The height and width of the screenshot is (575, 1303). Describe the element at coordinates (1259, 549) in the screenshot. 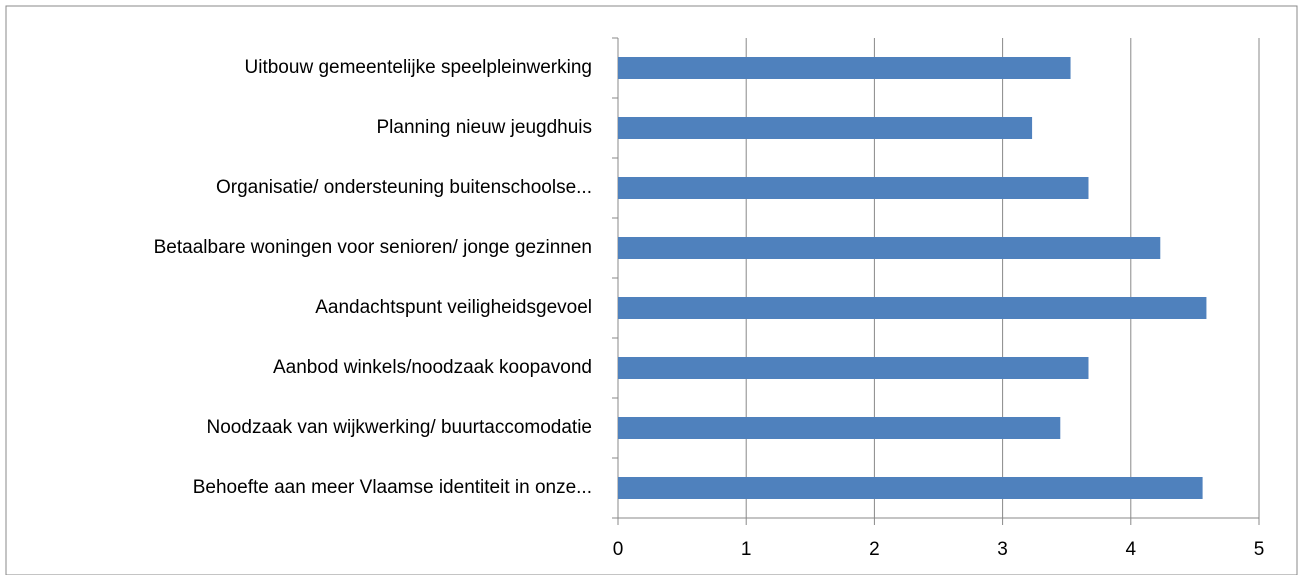

I see `x-tick-label: 5` at that location.